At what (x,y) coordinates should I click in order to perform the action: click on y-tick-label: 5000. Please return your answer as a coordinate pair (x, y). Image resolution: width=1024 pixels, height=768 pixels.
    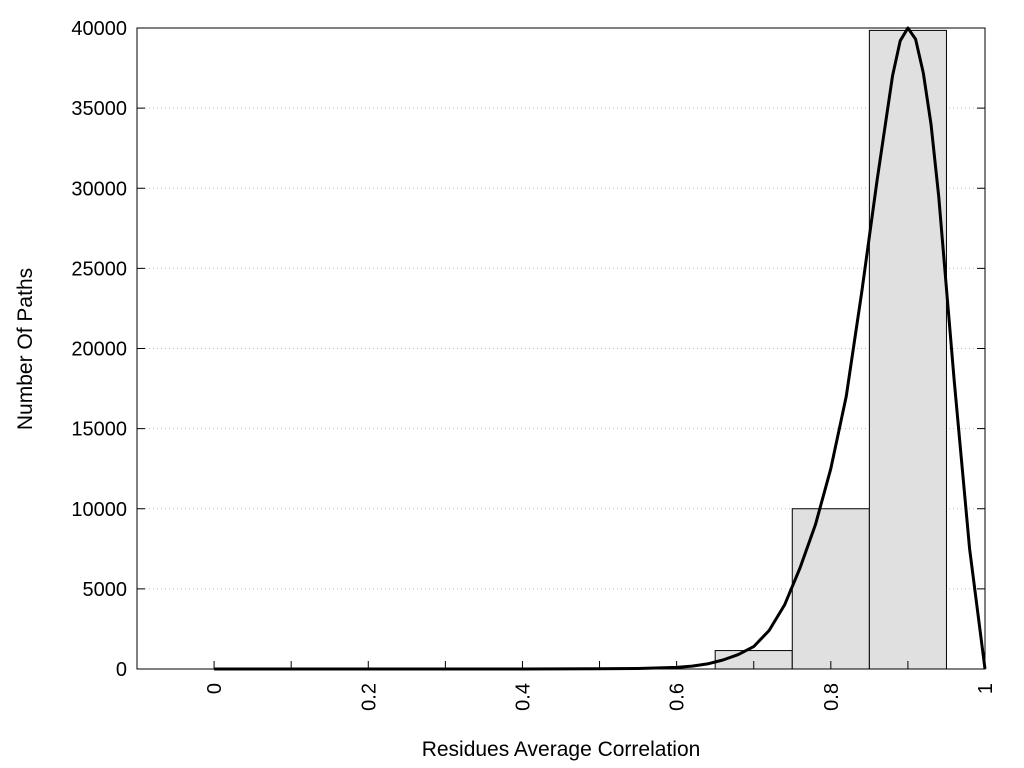
    Looking at the image, I should click on (105, 590).